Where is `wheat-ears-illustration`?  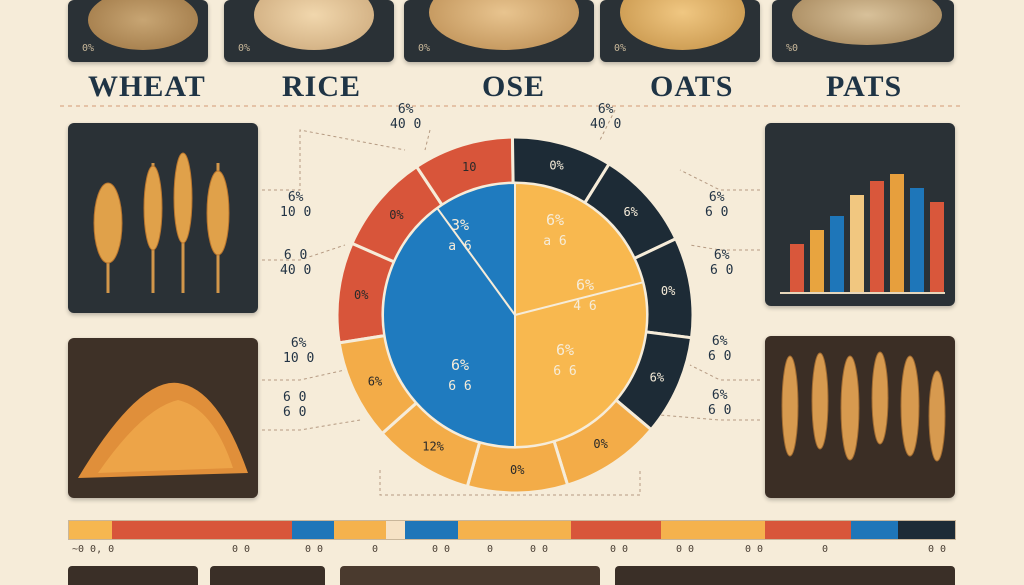 wheat-ears-illustration is located at coordinates (863, 406).